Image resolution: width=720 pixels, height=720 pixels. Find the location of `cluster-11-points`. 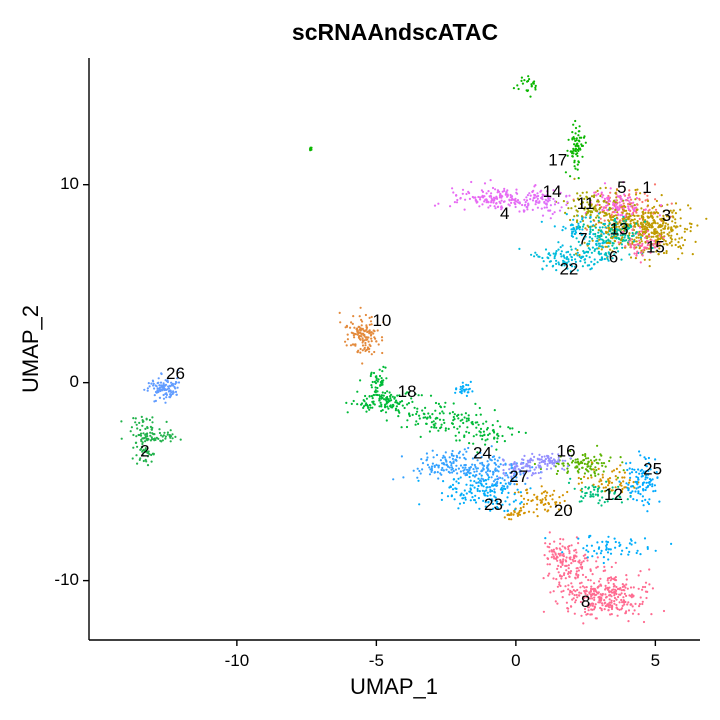

cluster-11-points is located at coordinates (595, 202).